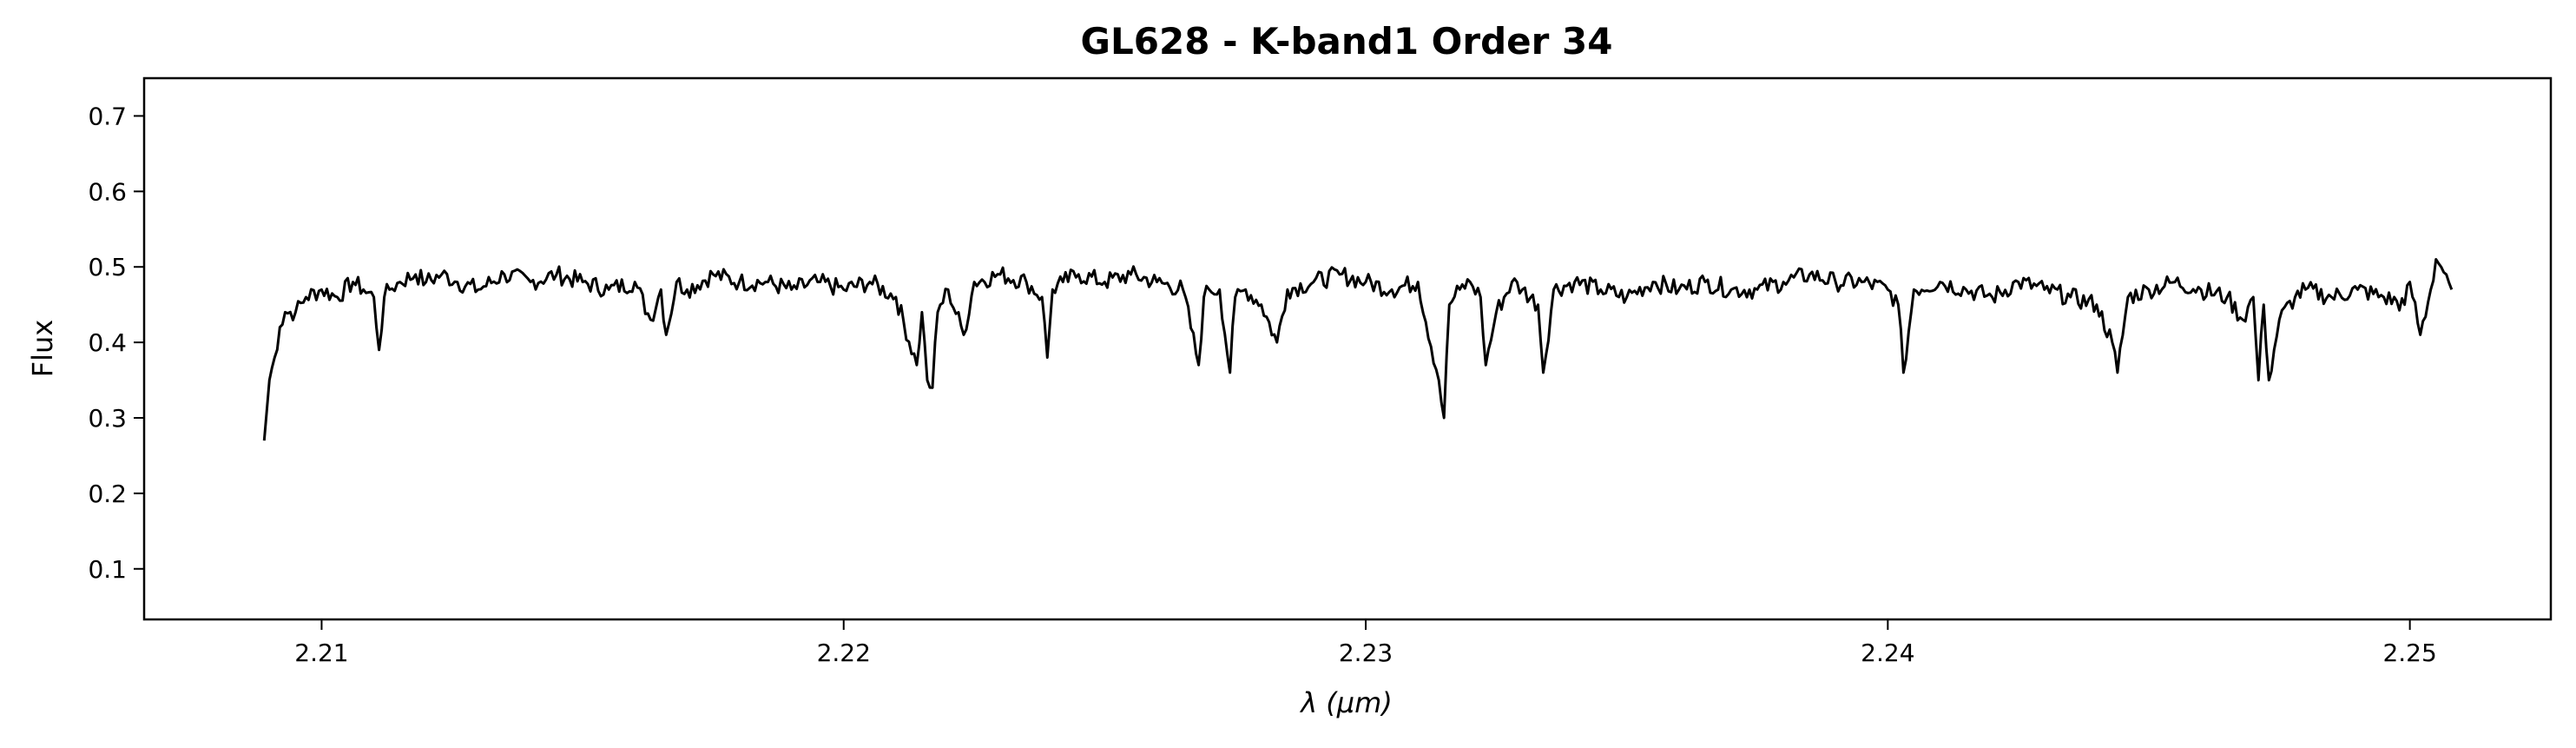 Image resolution: width=2576 pixels, height=748 pixels. What do you see at coordinates (321, 653) in the screenshot?
I see `x-tick-label: 2.21` at bounding box center [321, 653].